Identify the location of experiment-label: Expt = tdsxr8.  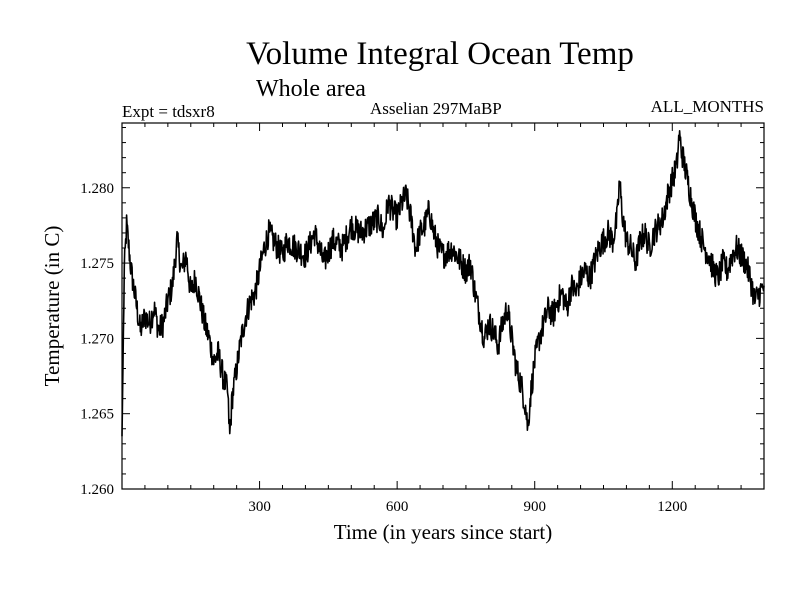
(168, 111).